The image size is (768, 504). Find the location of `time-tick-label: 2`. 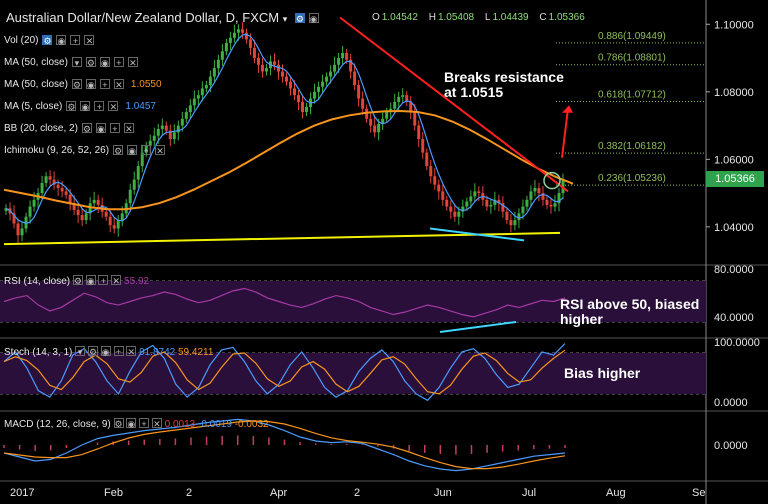

time-tick-label: 2 is located at coordinates (357, 493).